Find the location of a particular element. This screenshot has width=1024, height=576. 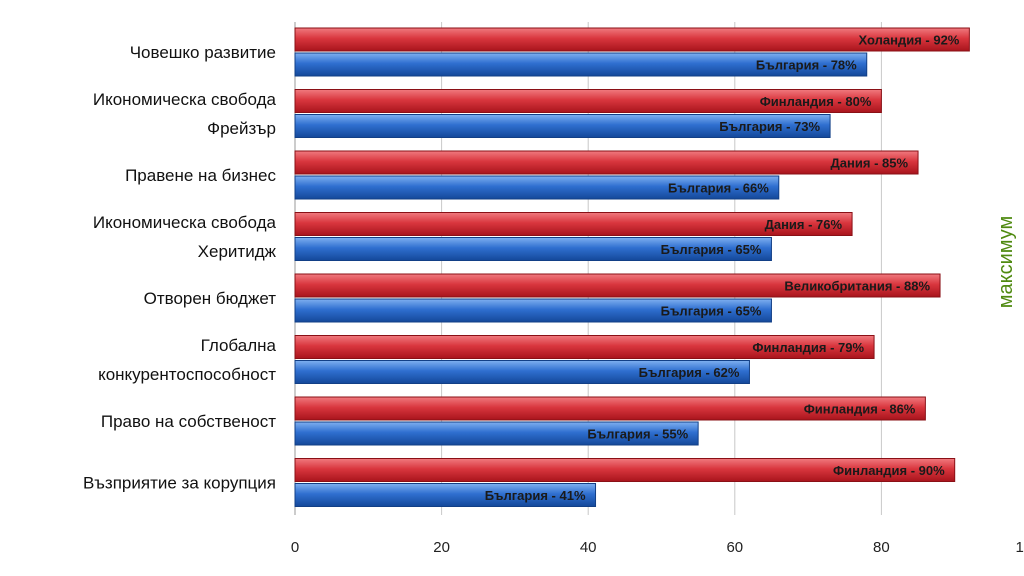

bar-data-label: Финландия - 79% is located at coordinates (808, 347).